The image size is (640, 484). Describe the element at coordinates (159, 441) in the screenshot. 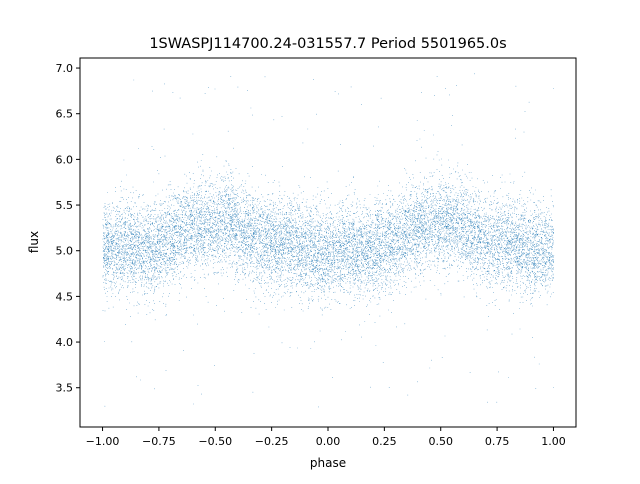

I see `x-tick-label: −0.75` at that location.